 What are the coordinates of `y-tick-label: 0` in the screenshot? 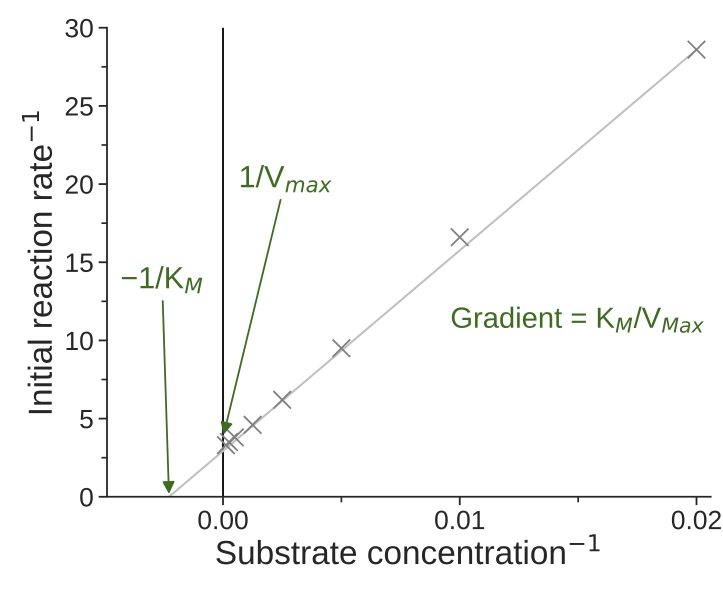 It's located at (86, 497).